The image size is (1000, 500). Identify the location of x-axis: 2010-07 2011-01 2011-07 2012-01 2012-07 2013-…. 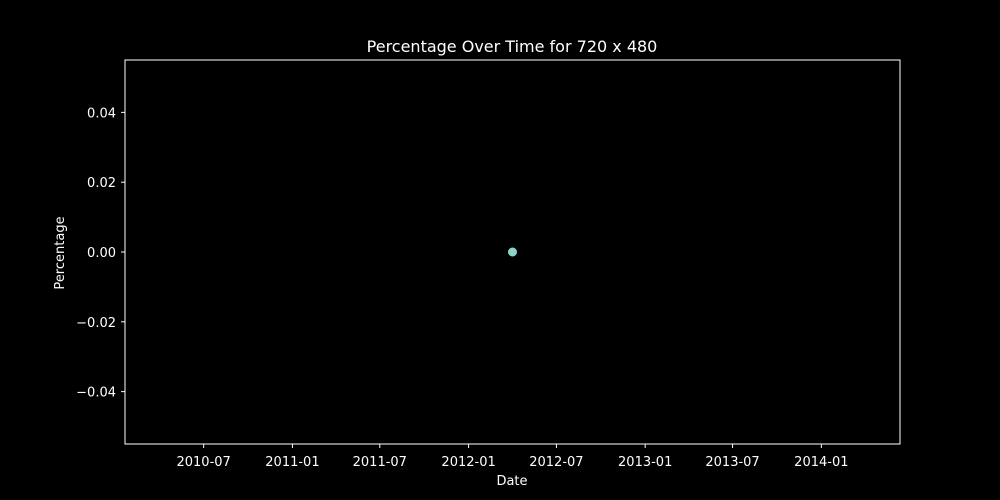
(512, 457).